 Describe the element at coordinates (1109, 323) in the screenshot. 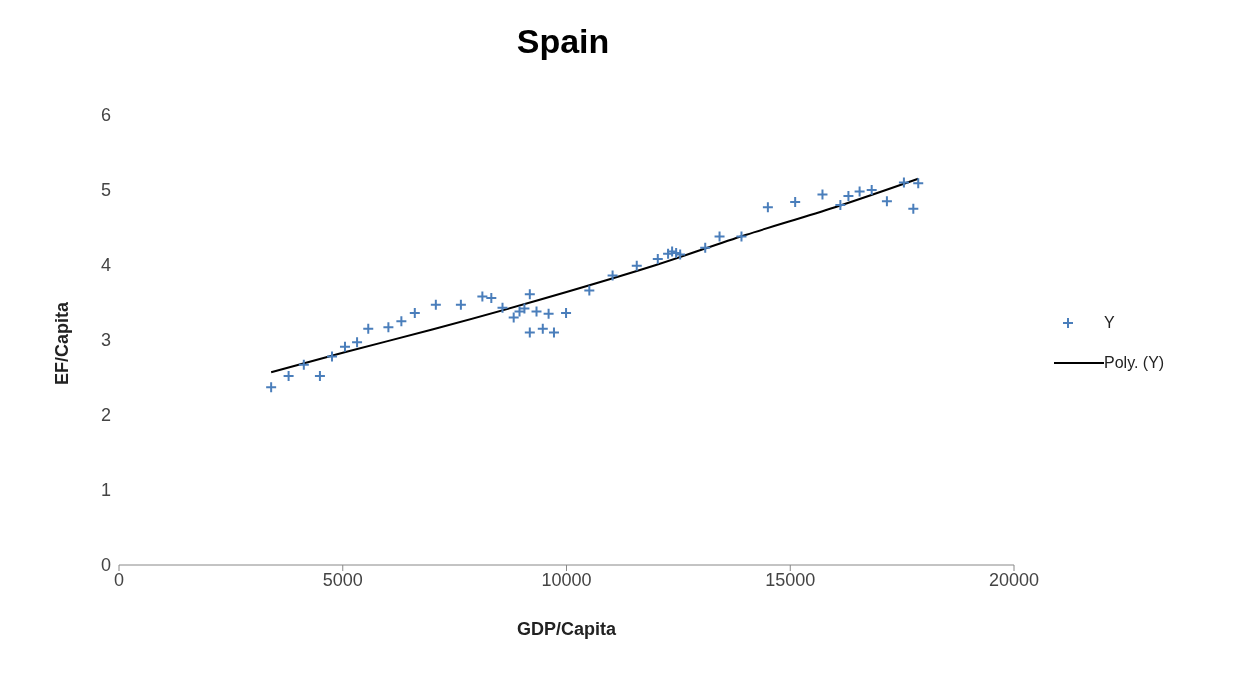

I see `legend-label: Y` at that location.